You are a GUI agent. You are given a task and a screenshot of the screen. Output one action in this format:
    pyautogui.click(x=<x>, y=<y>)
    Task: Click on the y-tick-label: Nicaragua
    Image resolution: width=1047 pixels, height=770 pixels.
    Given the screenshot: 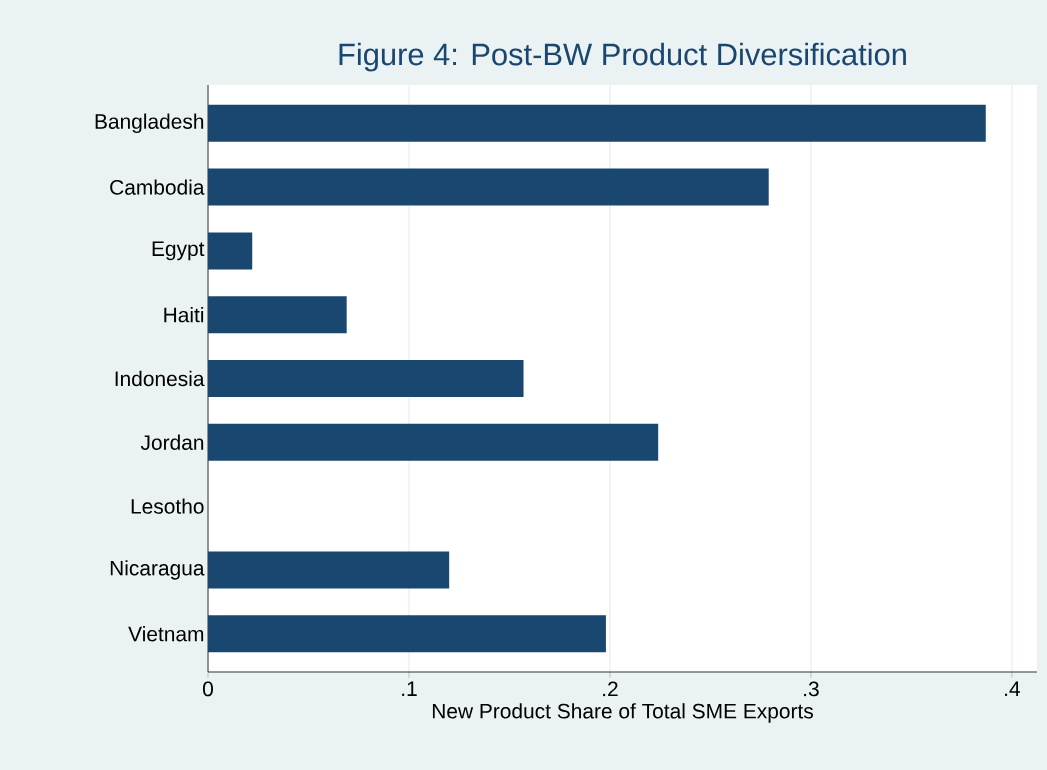 What is the action you would take?
    pyautogui.click(x=157, y=570)
    